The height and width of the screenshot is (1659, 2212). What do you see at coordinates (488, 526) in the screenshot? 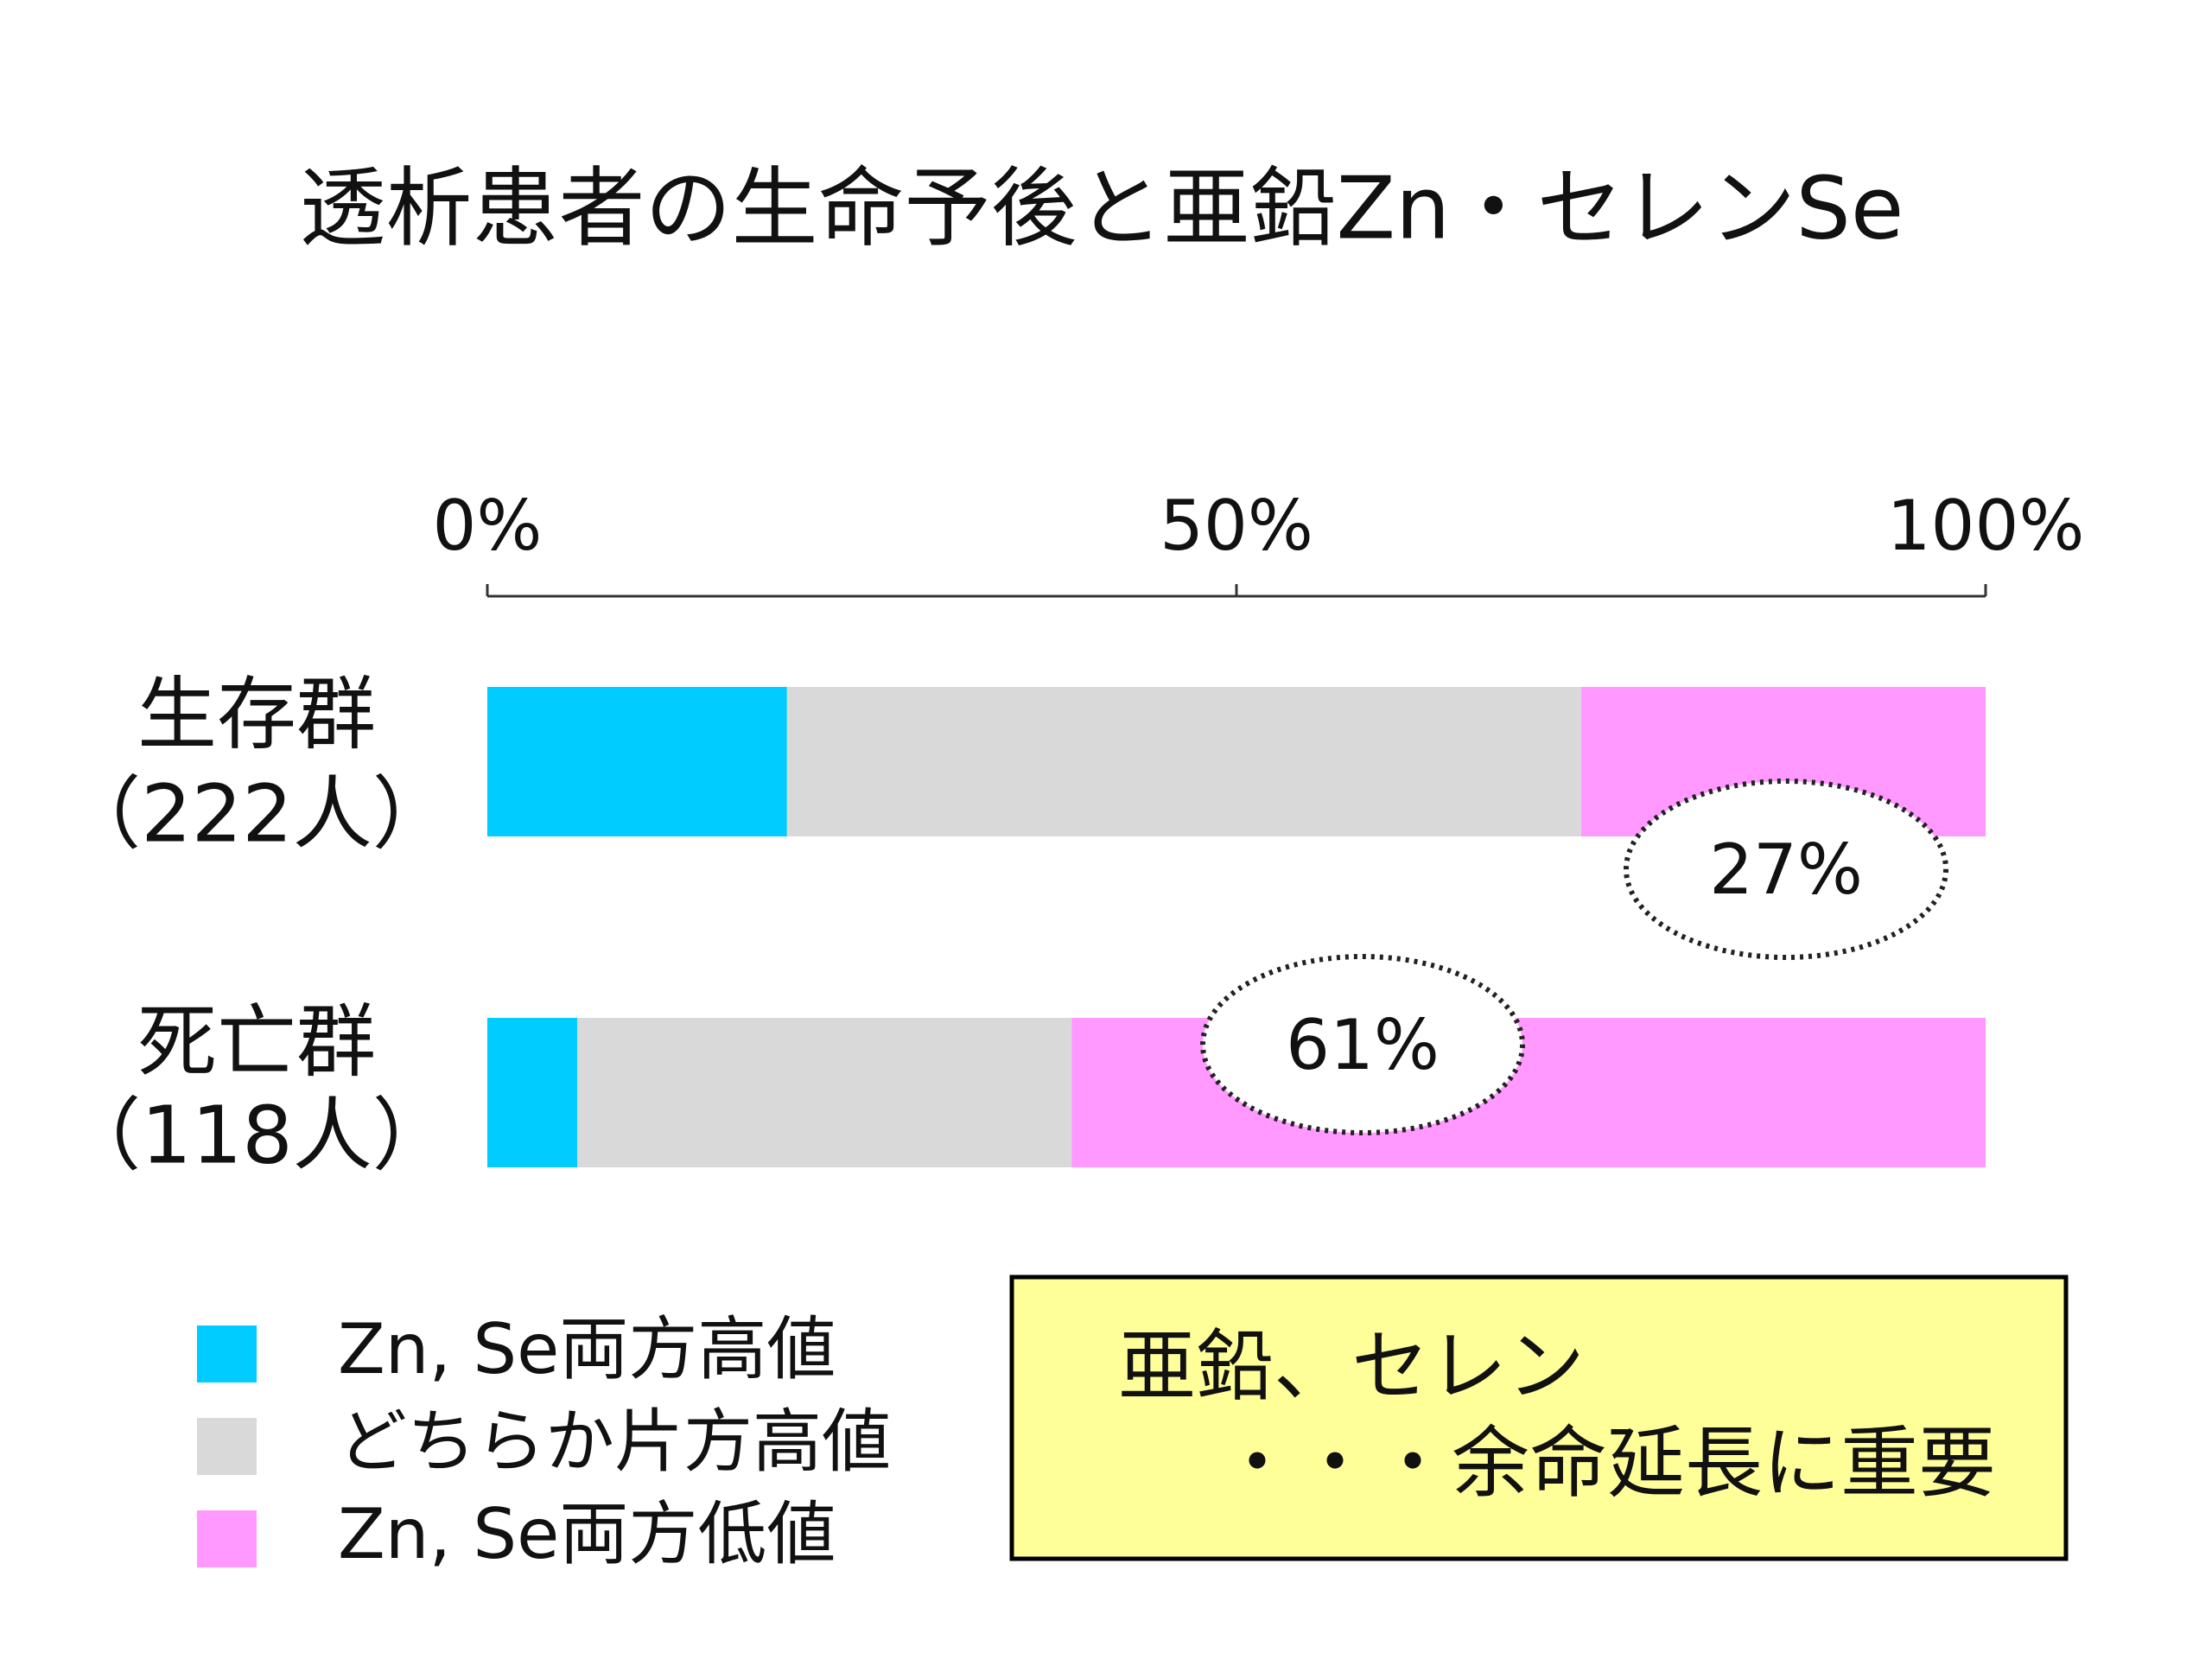
I see `x-tick-label: 0%` at bounding box center [488, 526].